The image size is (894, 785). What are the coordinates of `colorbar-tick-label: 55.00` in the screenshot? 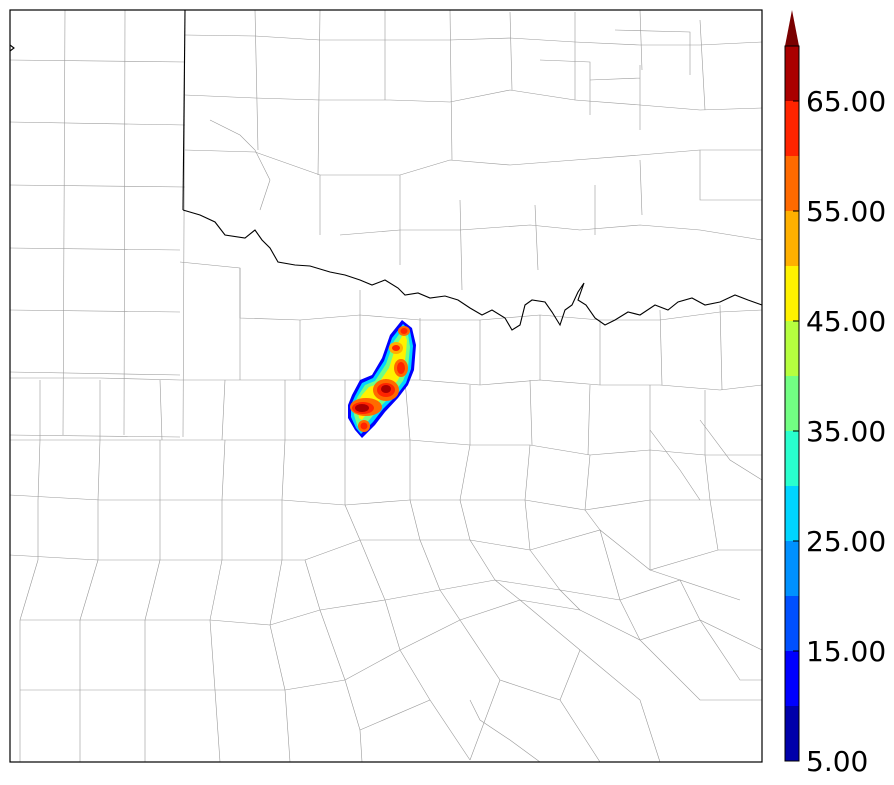 It's located at (846, 211).